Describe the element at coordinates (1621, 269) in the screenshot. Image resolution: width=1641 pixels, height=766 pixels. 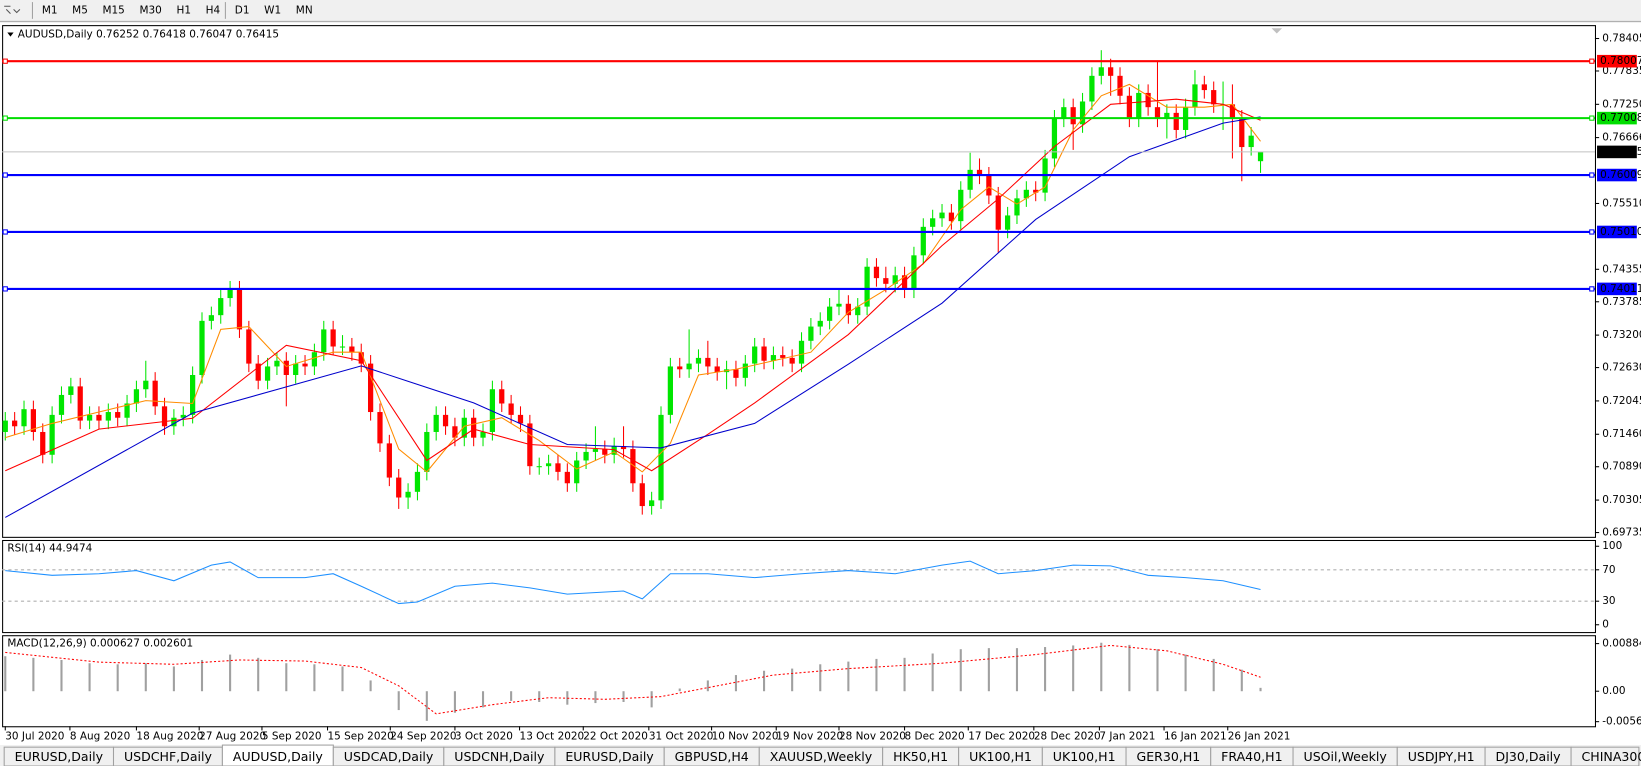
I see `y-tick-label: 0.74355` at that location.